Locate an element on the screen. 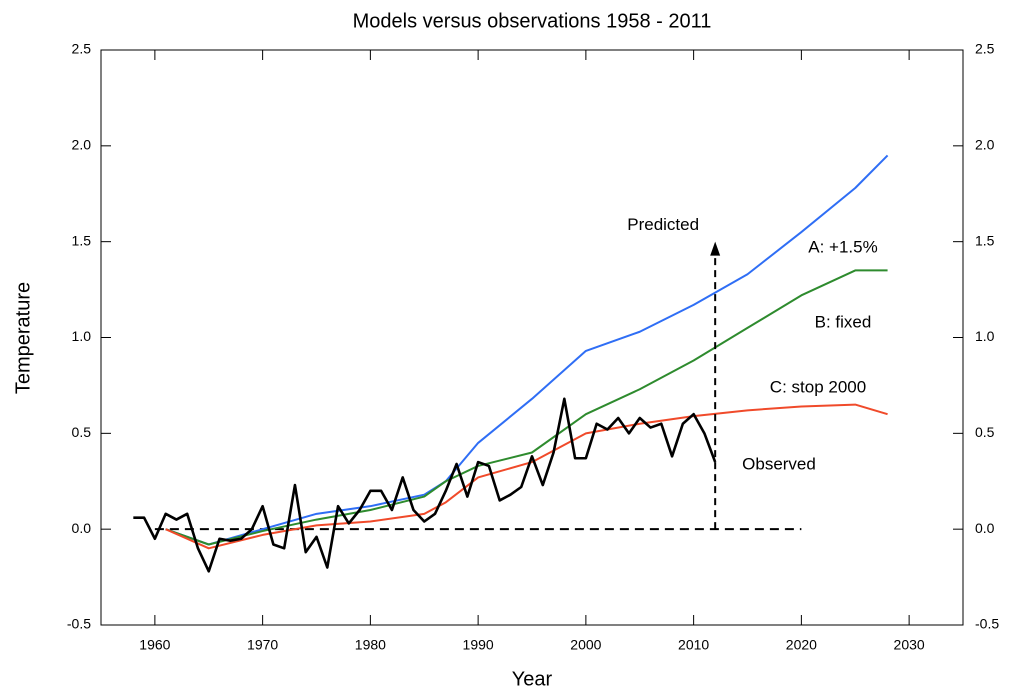 The image size is (1015, 693). x-tick-label: 1960 is located at coordinates (154, 645).